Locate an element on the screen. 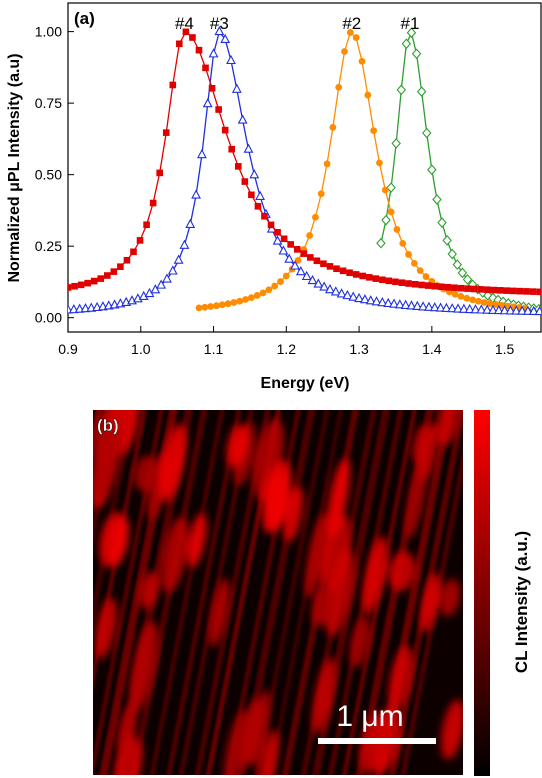 The image size is (542, 778). peak-label: #4 is located at coordinates (184, 23).